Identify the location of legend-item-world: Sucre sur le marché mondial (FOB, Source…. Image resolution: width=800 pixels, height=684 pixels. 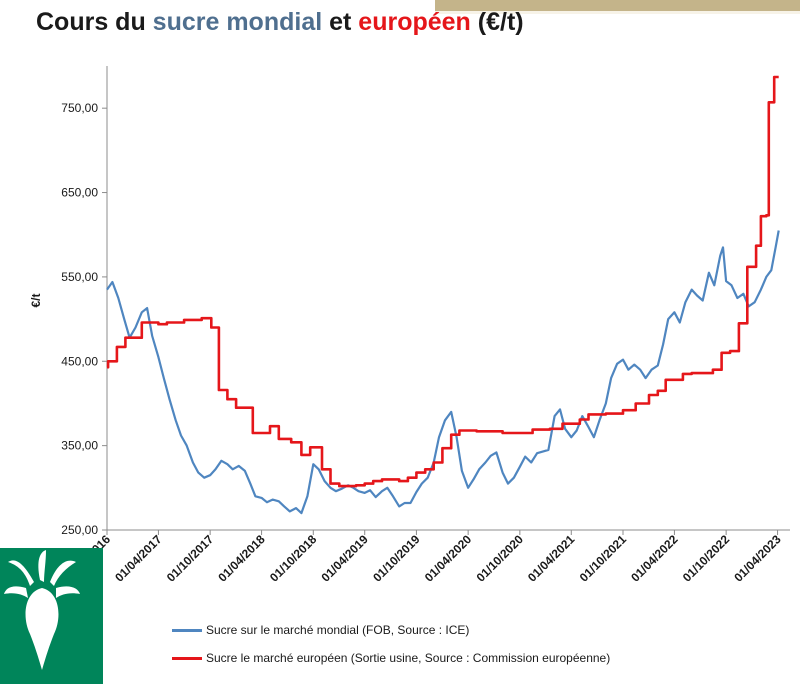
(442, 630).